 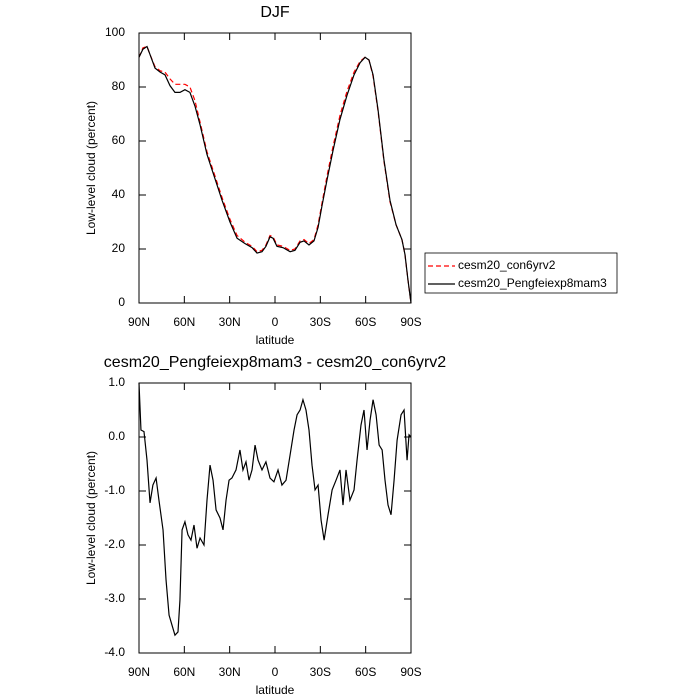 I want to click on y-tick-label: 40, so click(x=119, y=194).